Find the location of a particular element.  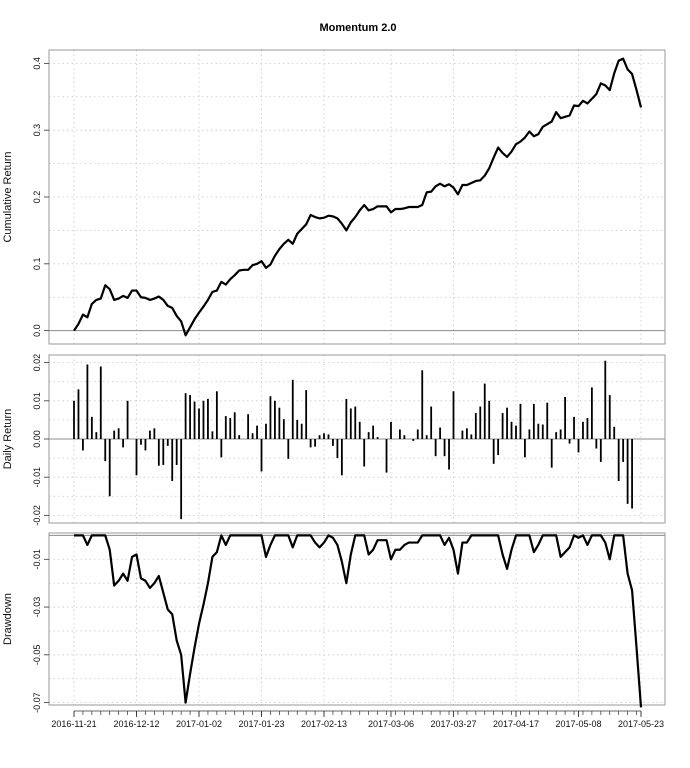

x-tick-label: 2016-11-21 is located at coordinates (73, 724).